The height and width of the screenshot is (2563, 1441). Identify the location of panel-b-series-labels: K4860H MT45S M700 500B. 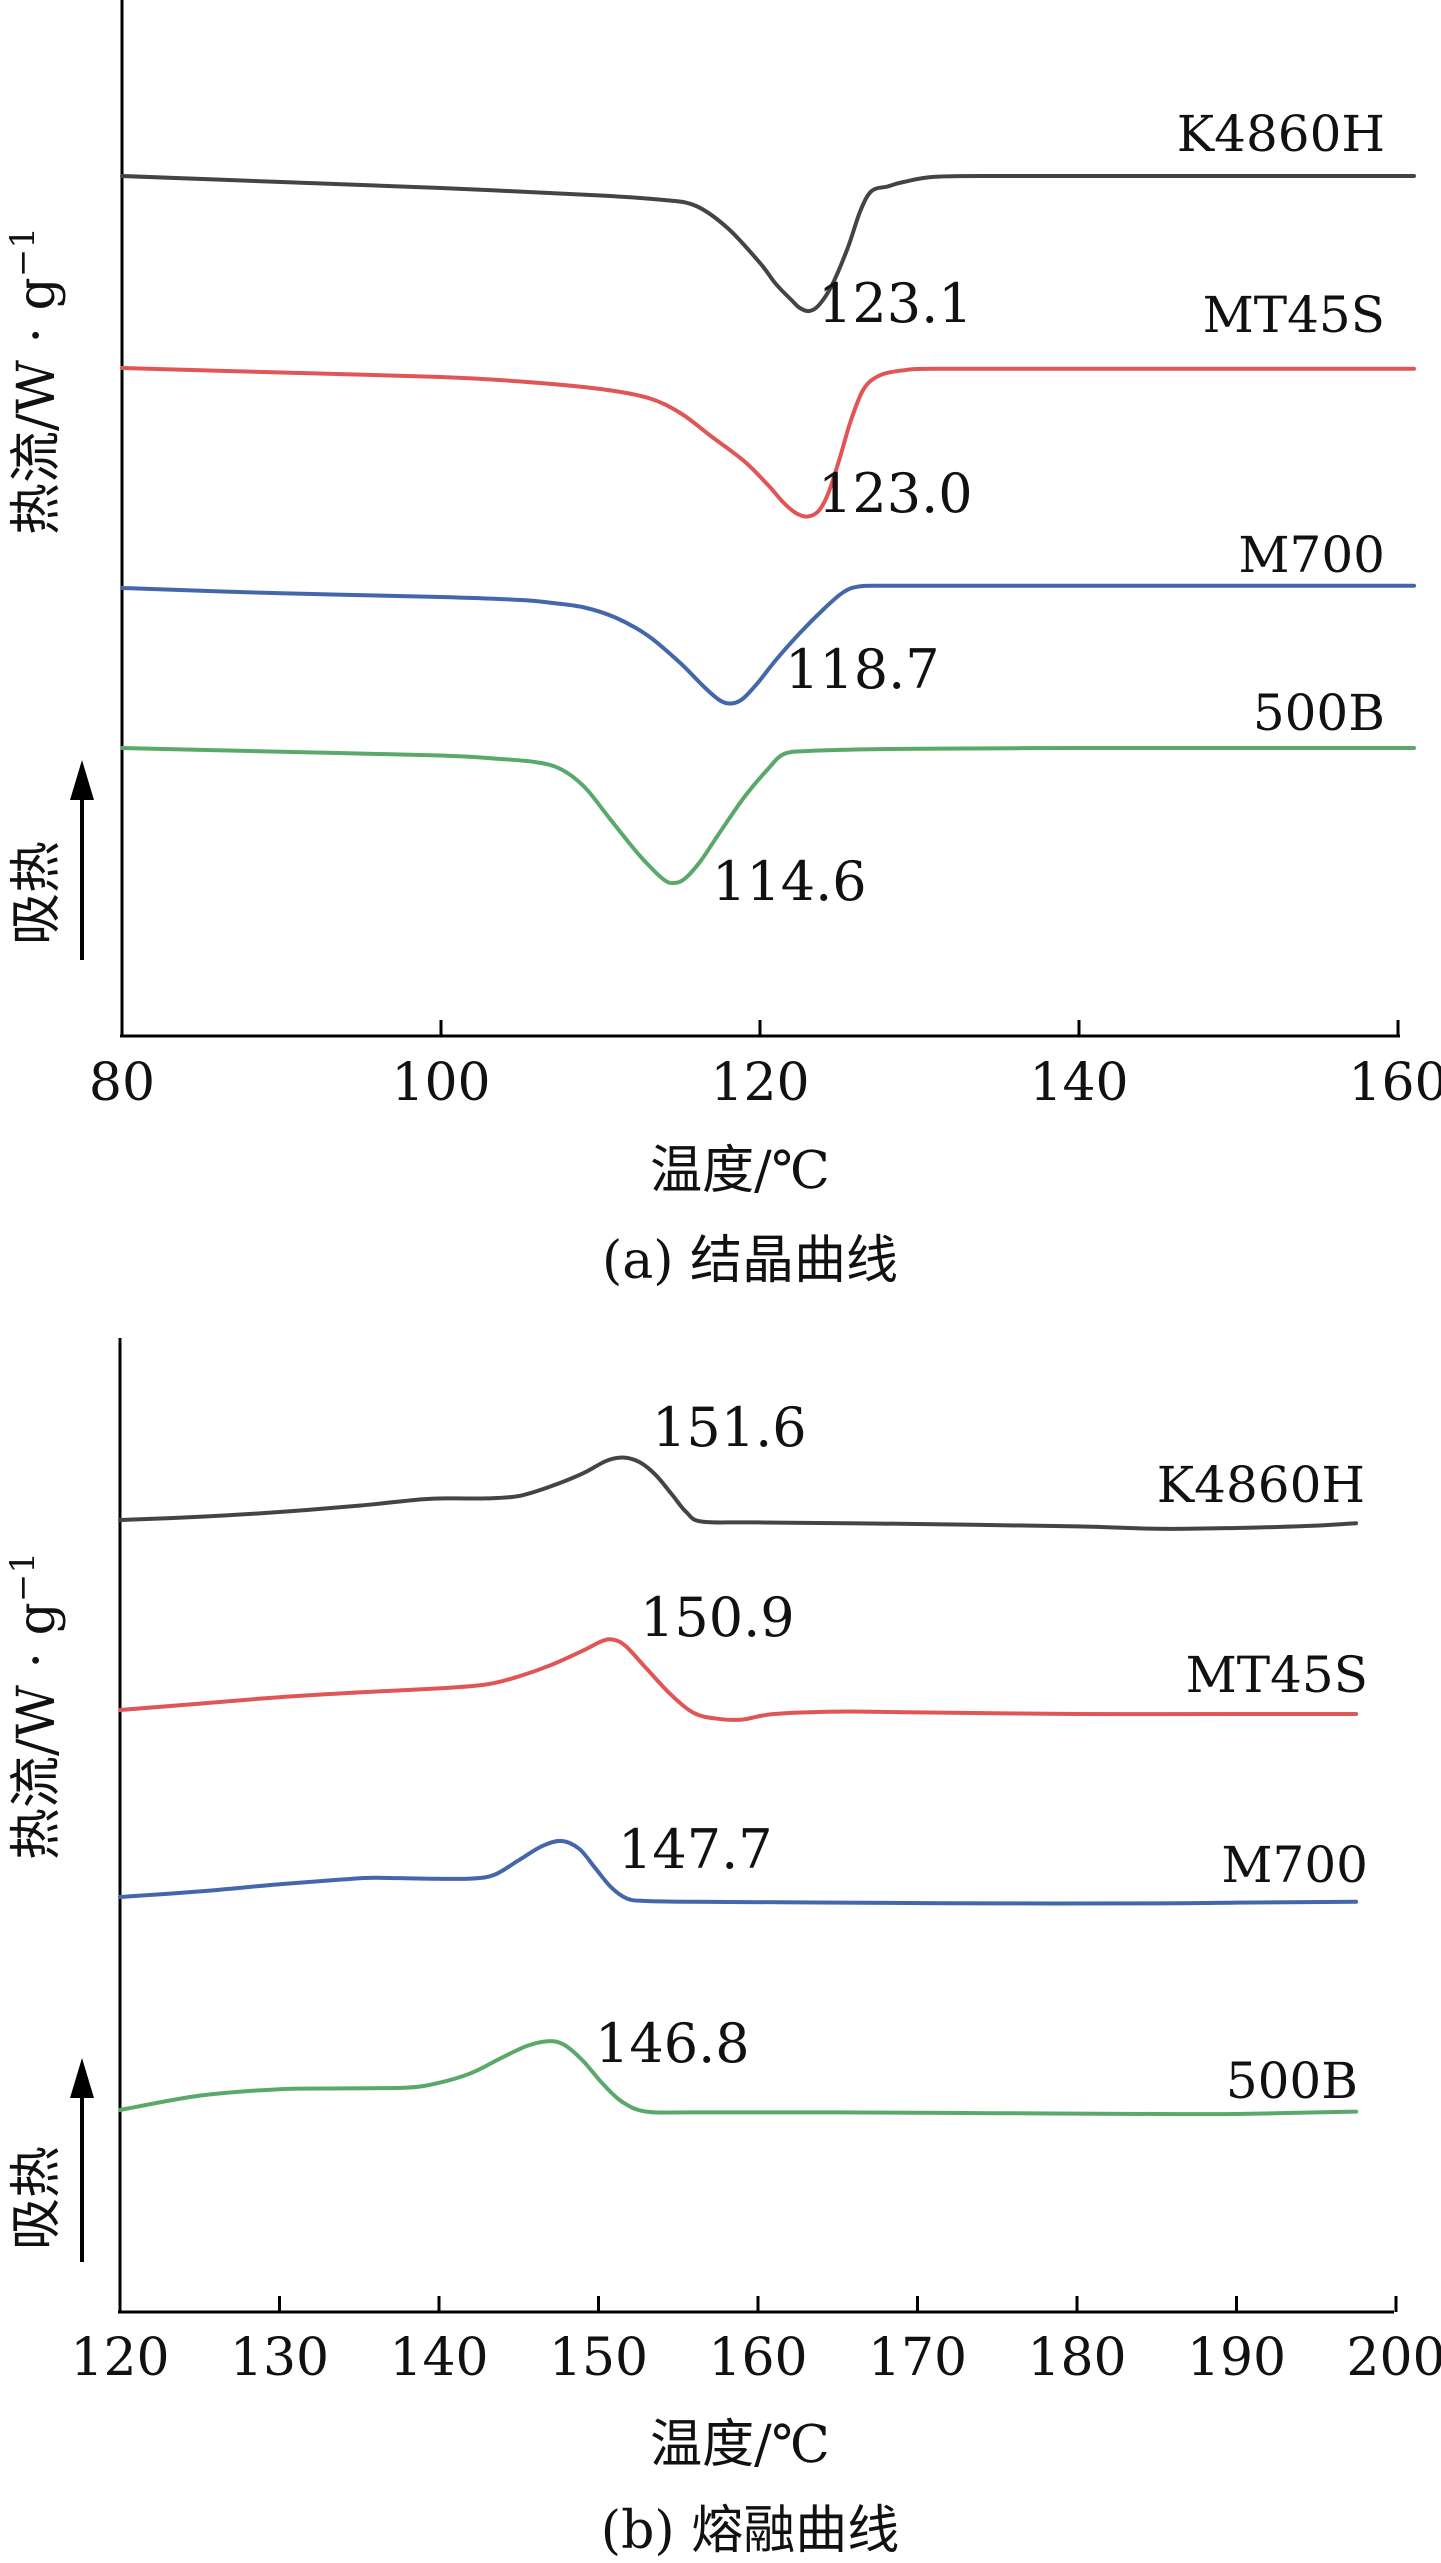
(1262, 1783).